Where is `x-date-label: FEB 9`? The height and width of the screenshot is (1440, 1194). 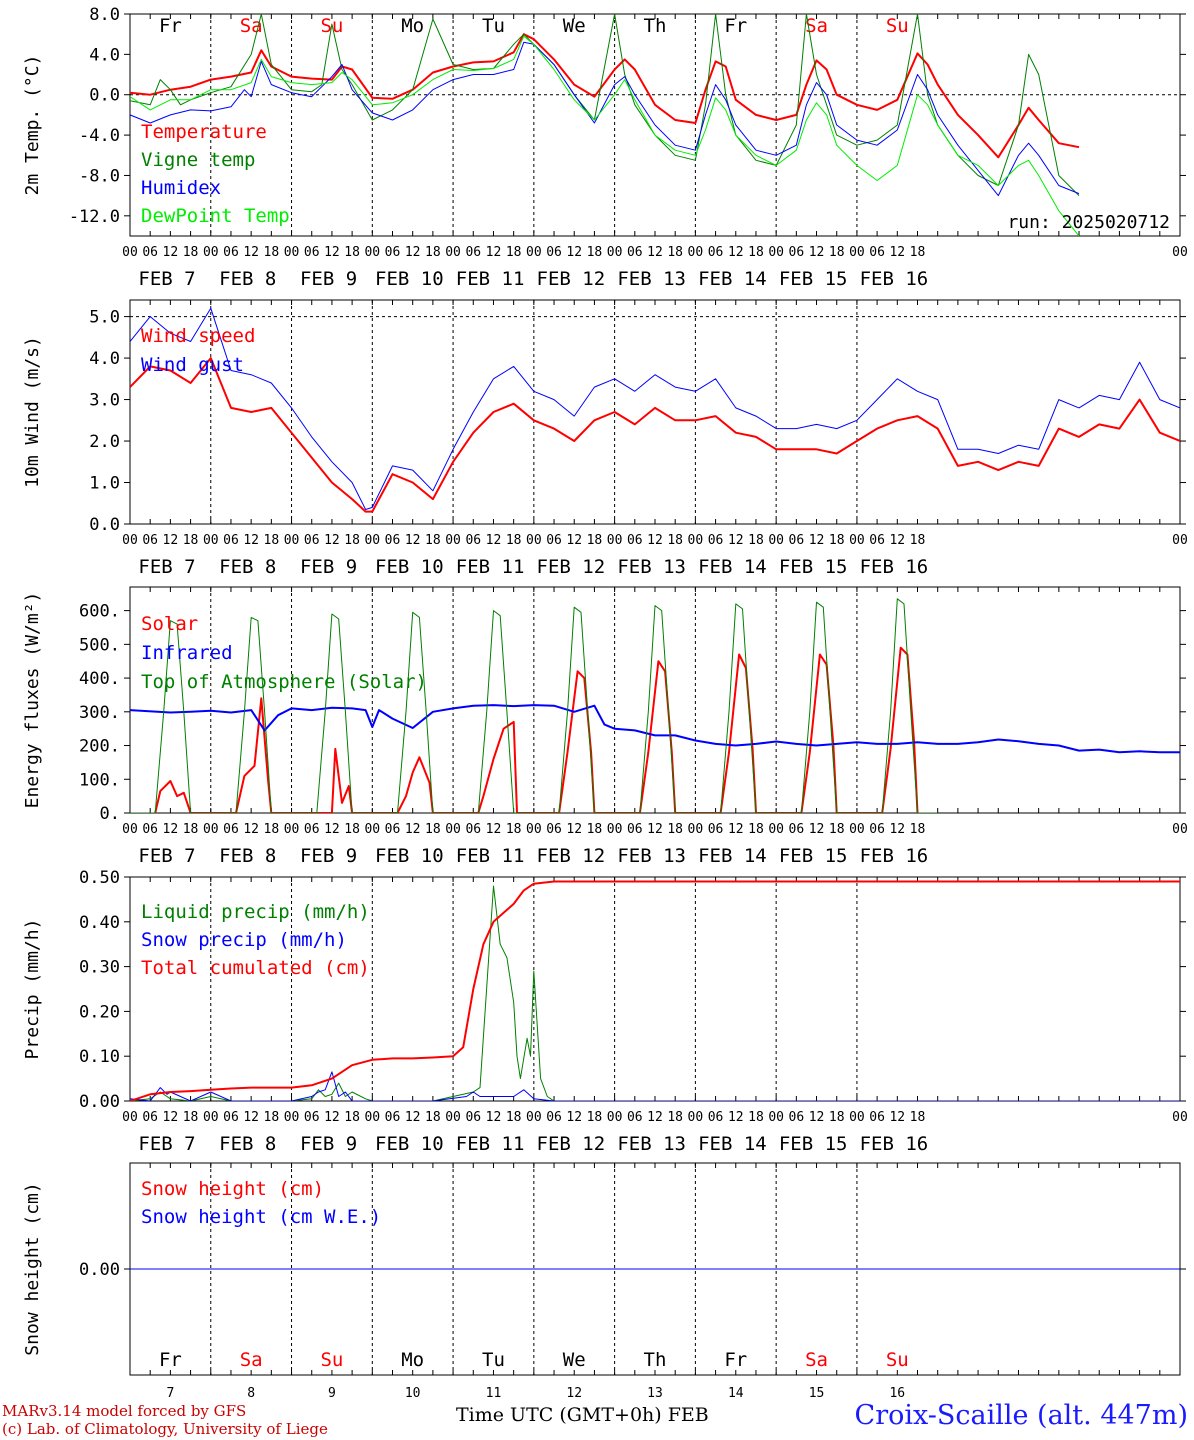
x-date-label: FEB 9 is located at coordinates (328, 1144).